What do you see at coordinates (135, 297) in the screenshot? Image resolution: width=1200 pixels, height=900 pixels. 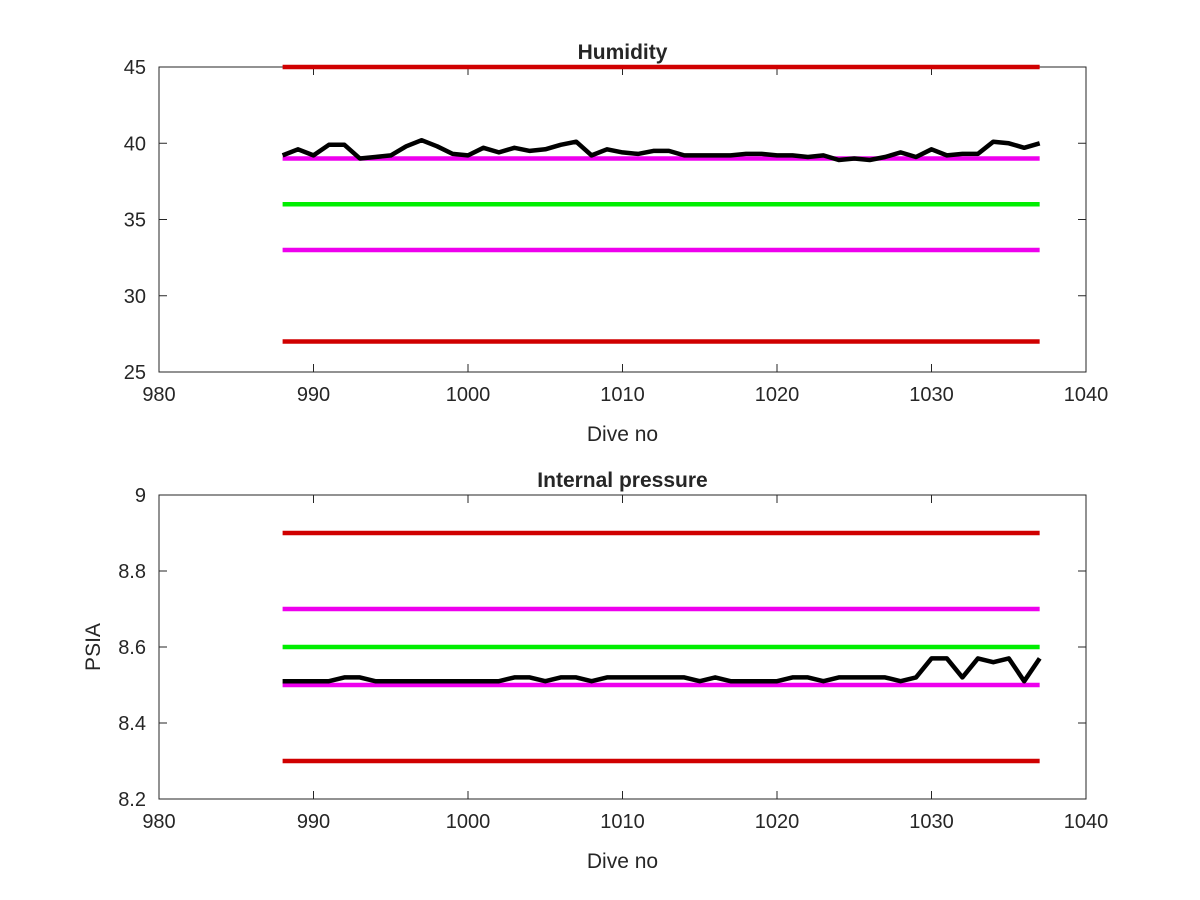 I see `y-tick-label: 30` at bounding box center [135, 297].